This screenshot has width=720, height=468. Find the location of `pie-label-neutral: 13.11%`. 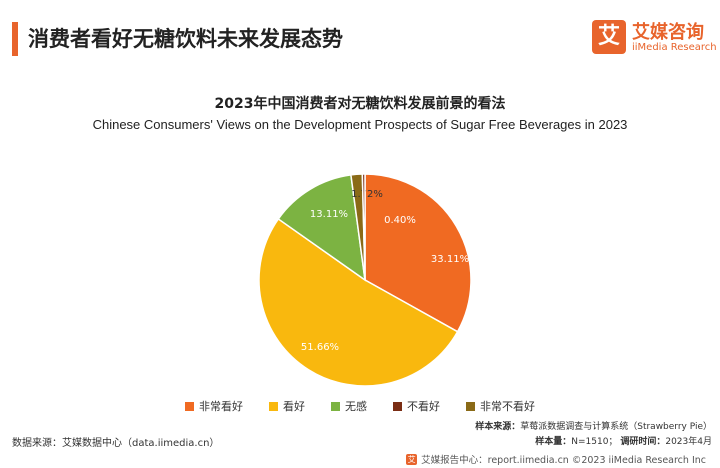

pie-label-neutral: 13.11% is located at coordinates (329, 214).